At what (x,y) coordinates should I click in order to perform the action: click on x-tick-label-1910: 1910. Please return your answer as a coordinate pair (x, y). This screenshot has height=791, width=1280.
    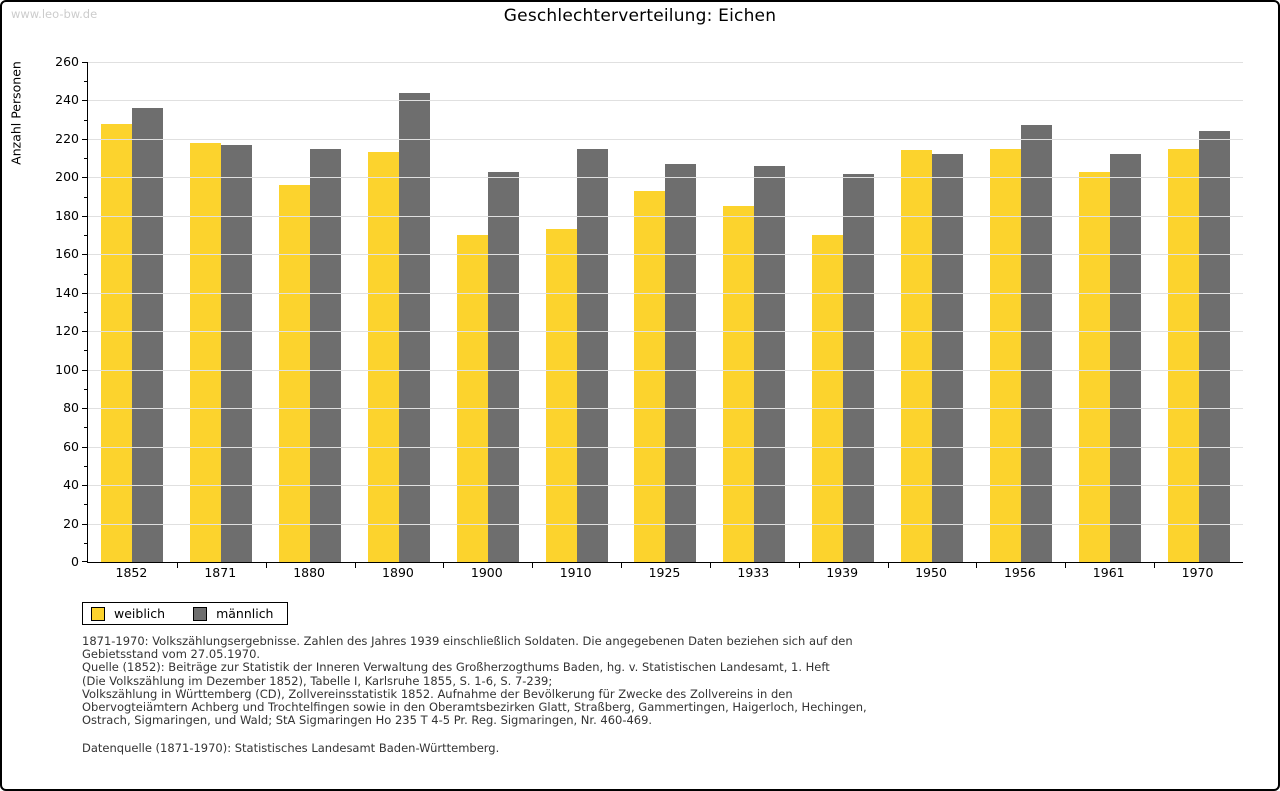
    Looking at the image, I should click on (575, 572).